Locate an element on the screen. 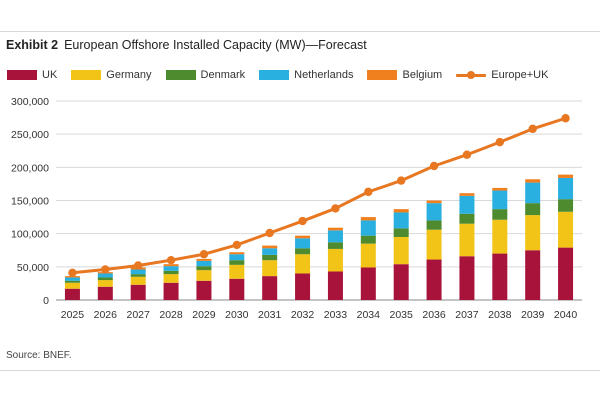 Image resolution: width=600 pixels, height=400 pixels. legend-item: Netherlands is located at coordinates (306, 75).